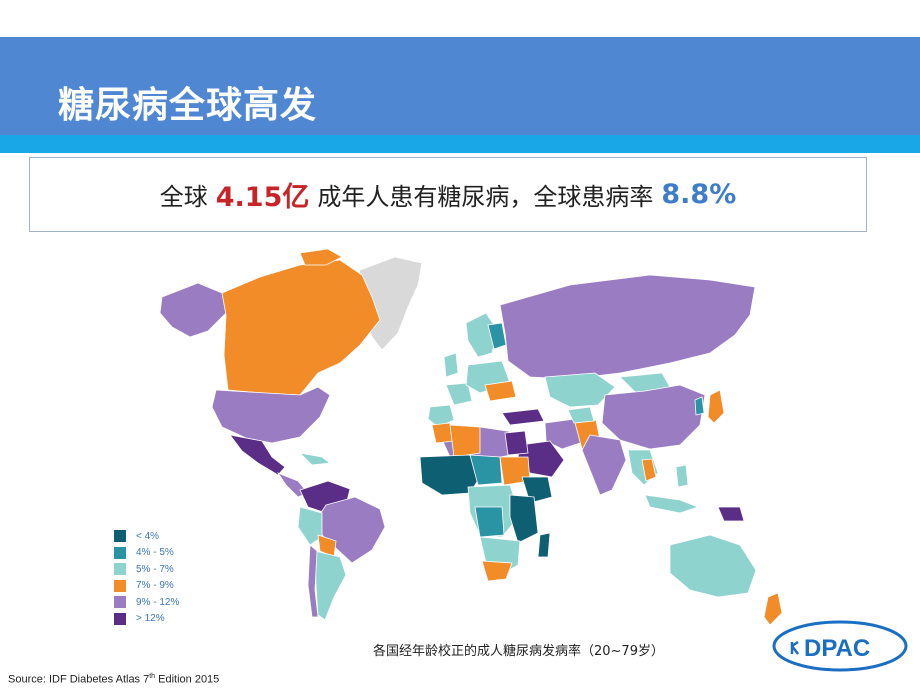 The image size is (920, 690). What do you see at coordinates (516, 443) in the screenshot?
I see `region-egypt` at bounding box center [516, 443].